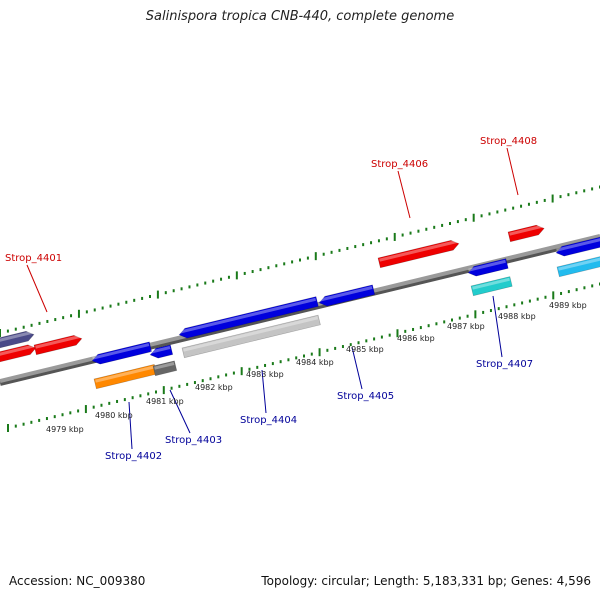 This screenshot has height=600, width=600. What do you see at coordinates (315, 362) in the screenshot?
I see `kbp-label: 4984 kbp` at bounding box center [315, 362].